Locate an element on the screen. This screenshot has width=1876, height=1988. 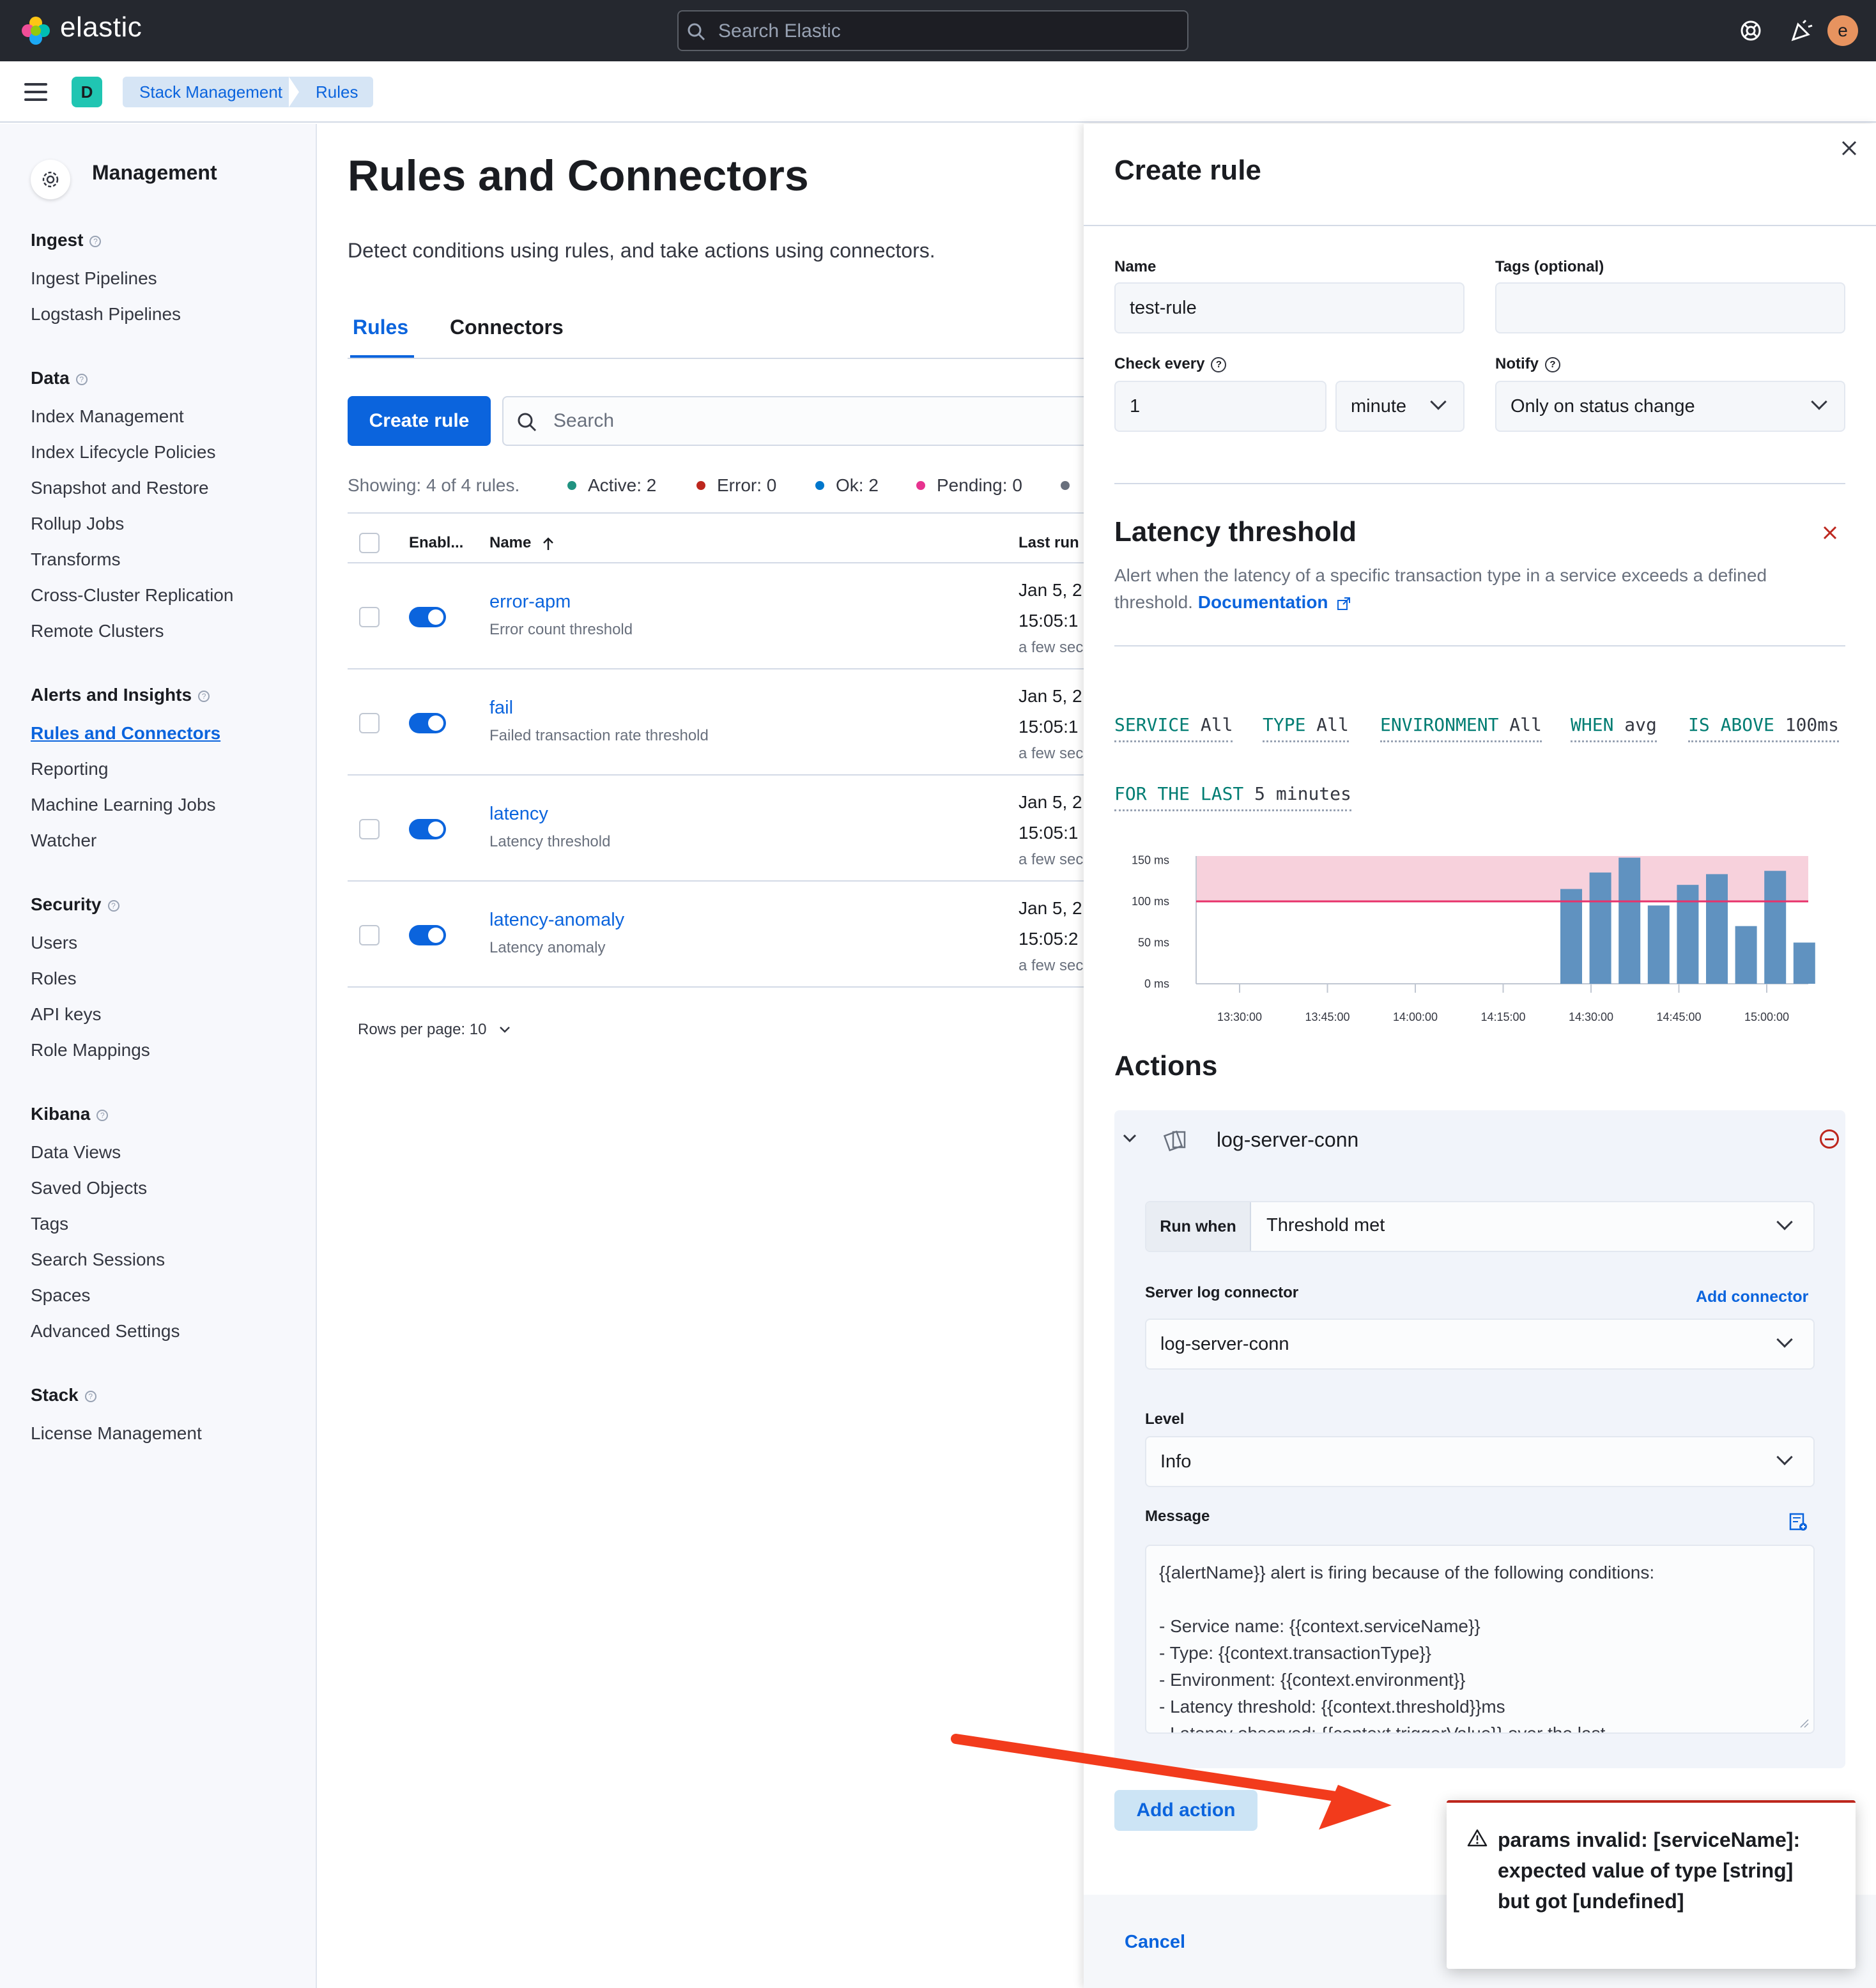
space-avatar: D is located at coordinates (87, 92).